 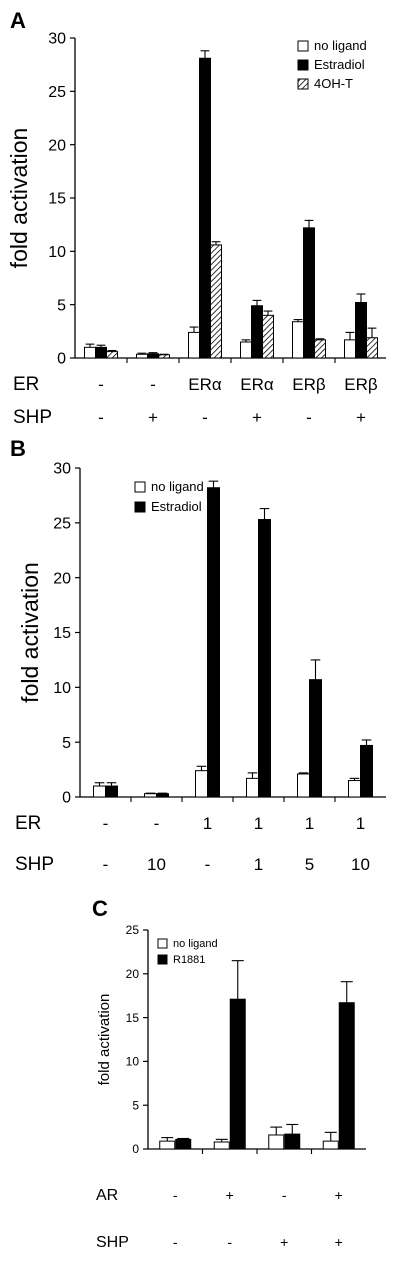 What do you see at coordinates (169, 496) in the screenshot?
I see `legend: no ligand Estradiol` at bounding box center [169, 496].